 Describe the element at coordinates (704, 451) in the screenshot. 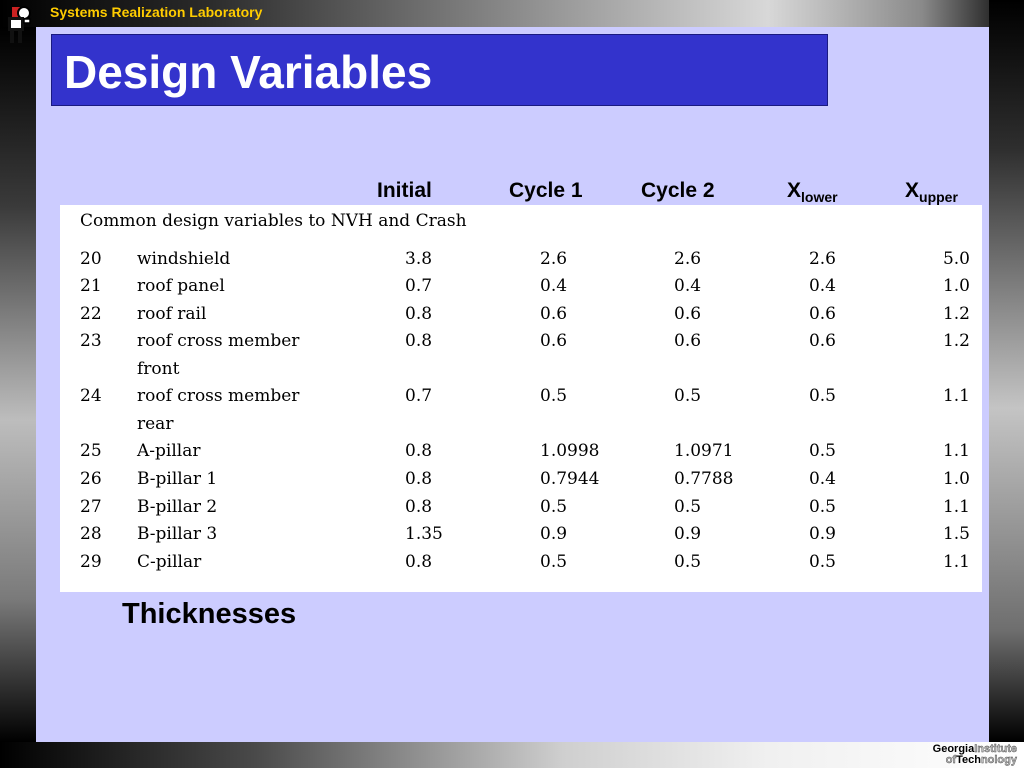

I see `row-cycle2: 1.0971` at that location.